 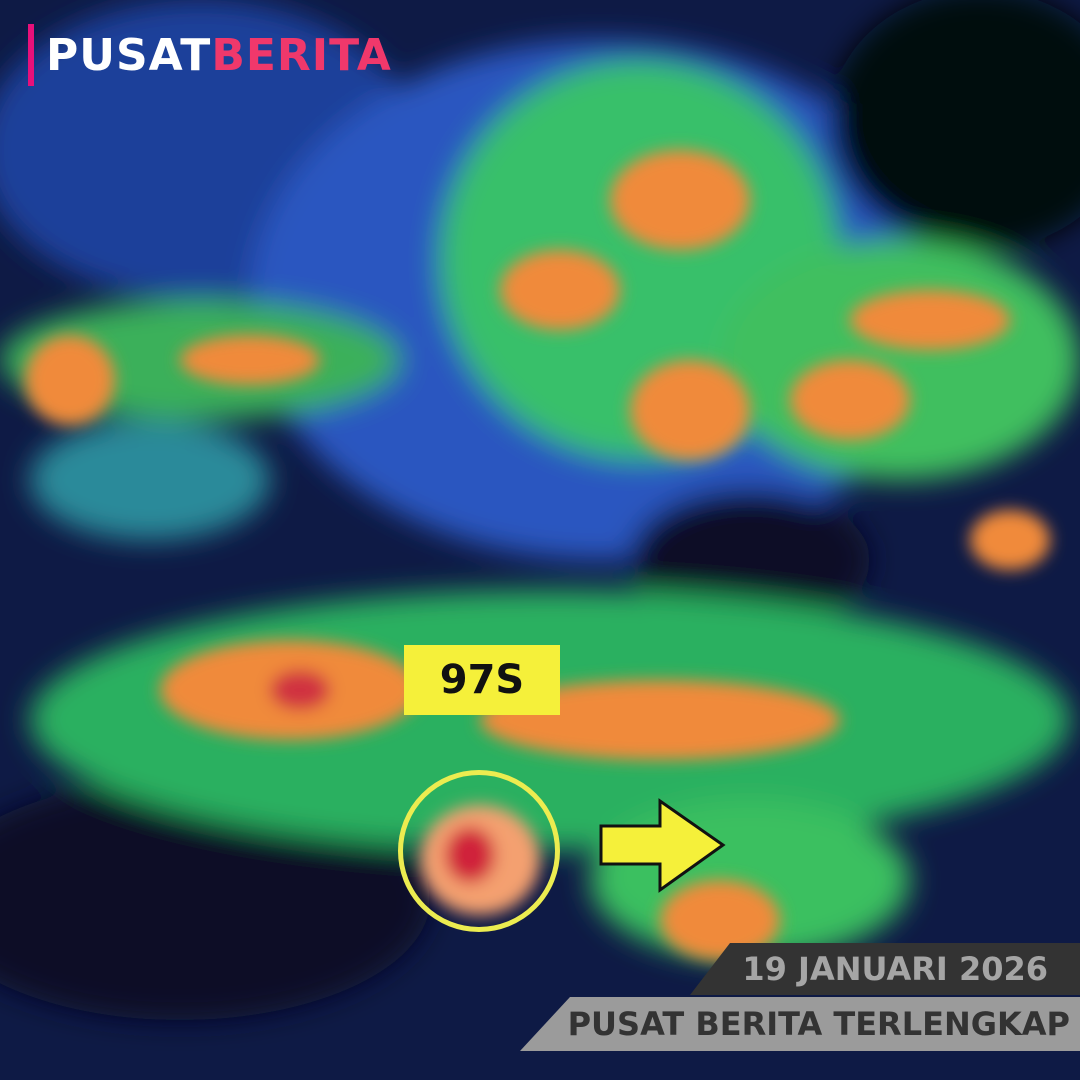 What do you see at coordinates (301, 55) in the screenshot?
I see `logo-text-berita: BERITA` at bounding box center [301, 55].